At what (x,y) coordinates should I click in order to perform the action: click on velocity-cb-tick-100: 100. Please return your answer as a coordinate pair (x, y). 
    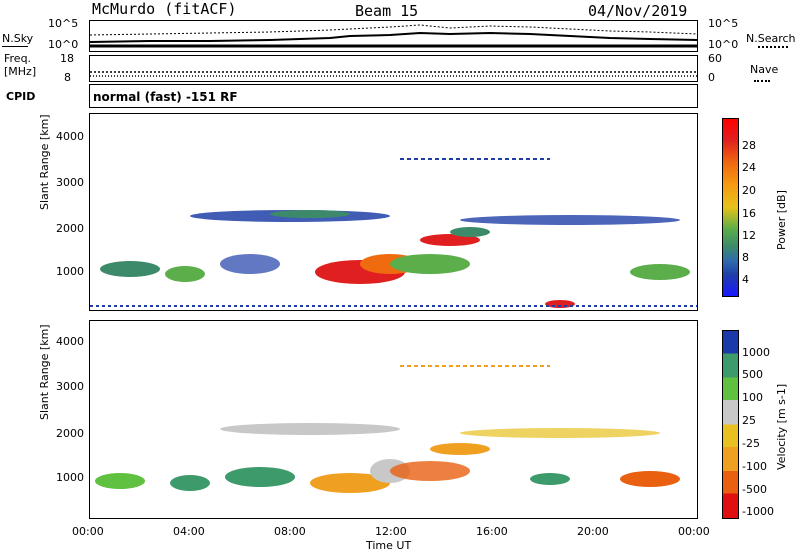
    Looking at the image, I should click on (752, 397).